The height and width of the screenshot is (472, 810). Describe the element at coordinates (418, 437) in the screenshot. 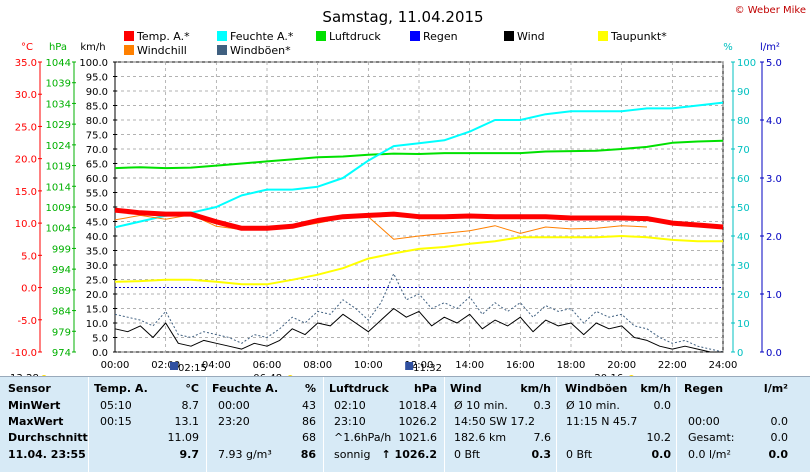

I see `press-value: 1021.6` at that location.